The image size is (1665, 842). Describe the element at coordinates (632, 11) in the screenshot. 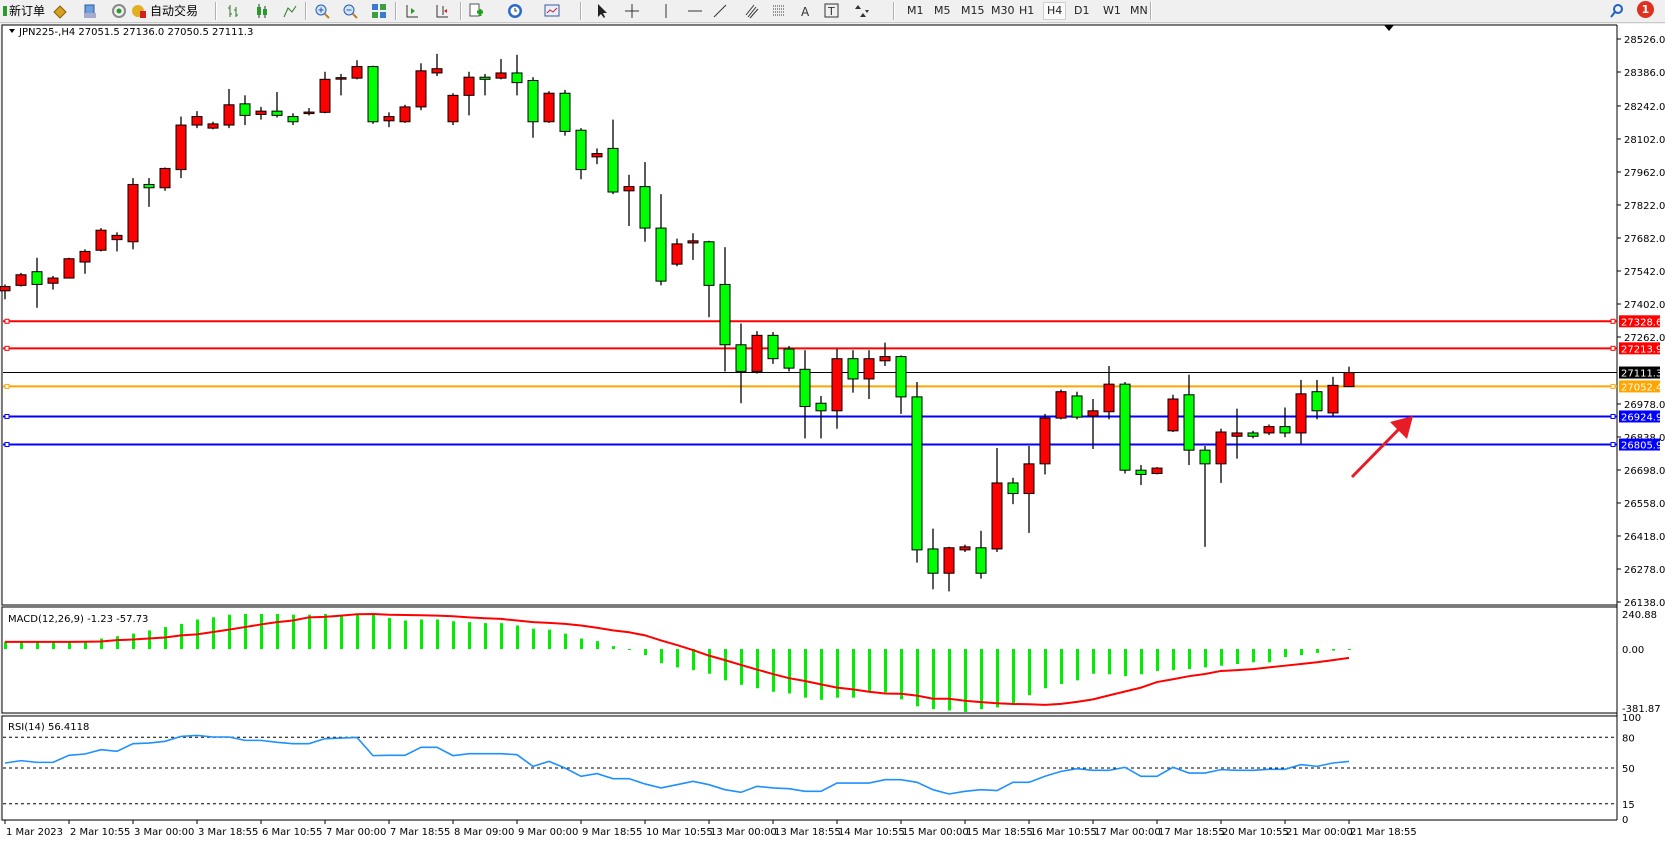

I see `crosshair-icon` at that location.